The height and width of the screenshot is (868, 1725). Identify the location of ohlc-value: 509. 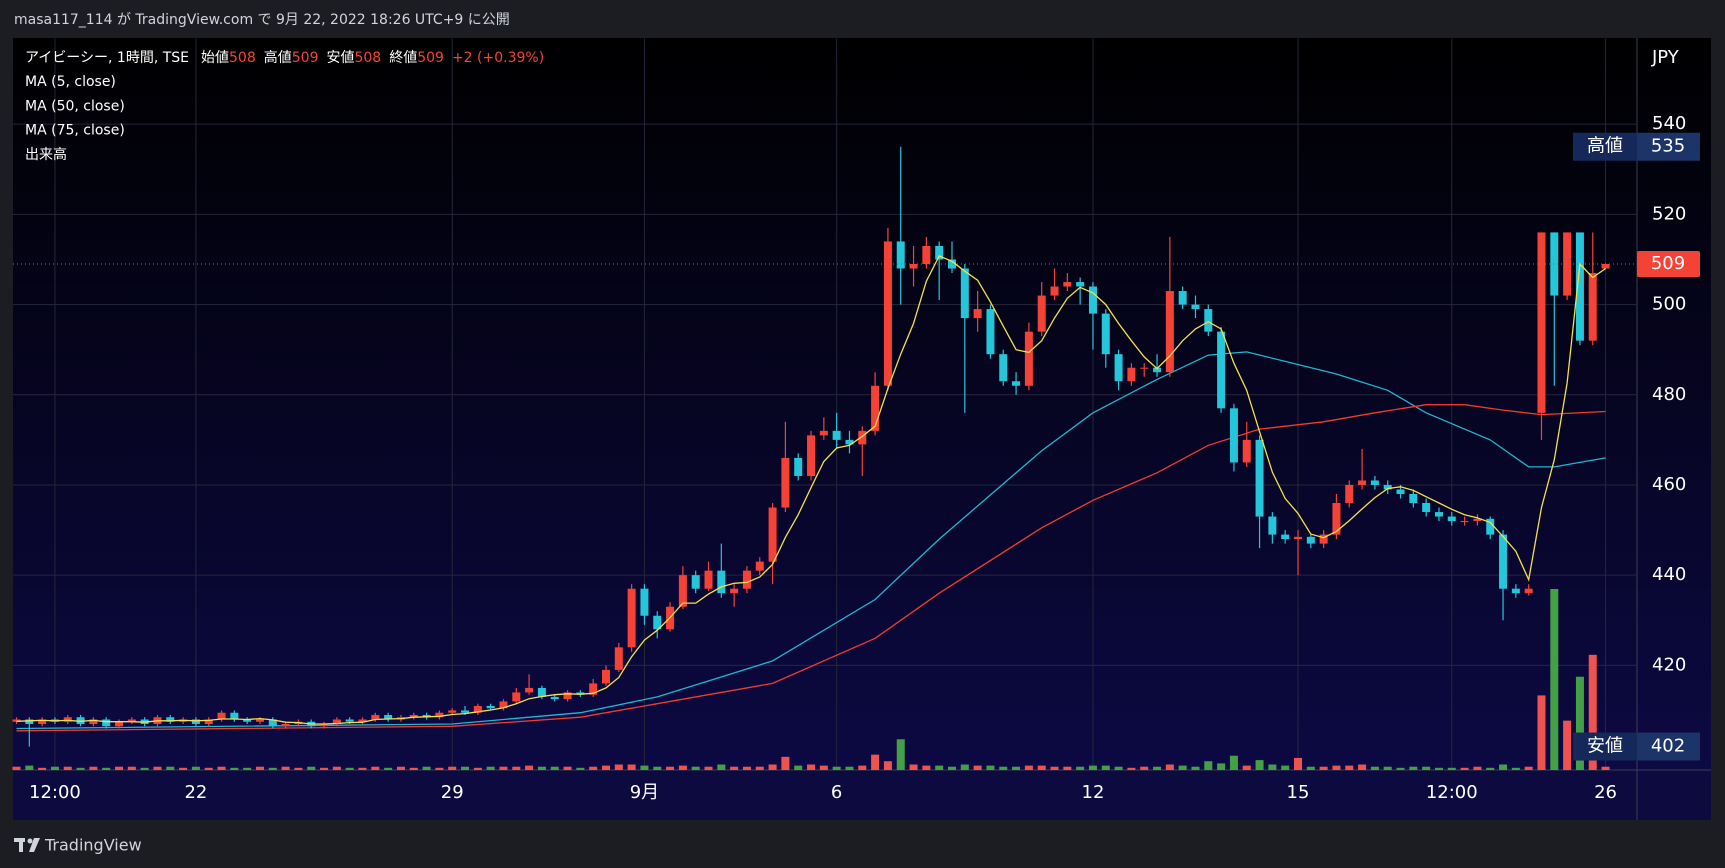
(305, 58).